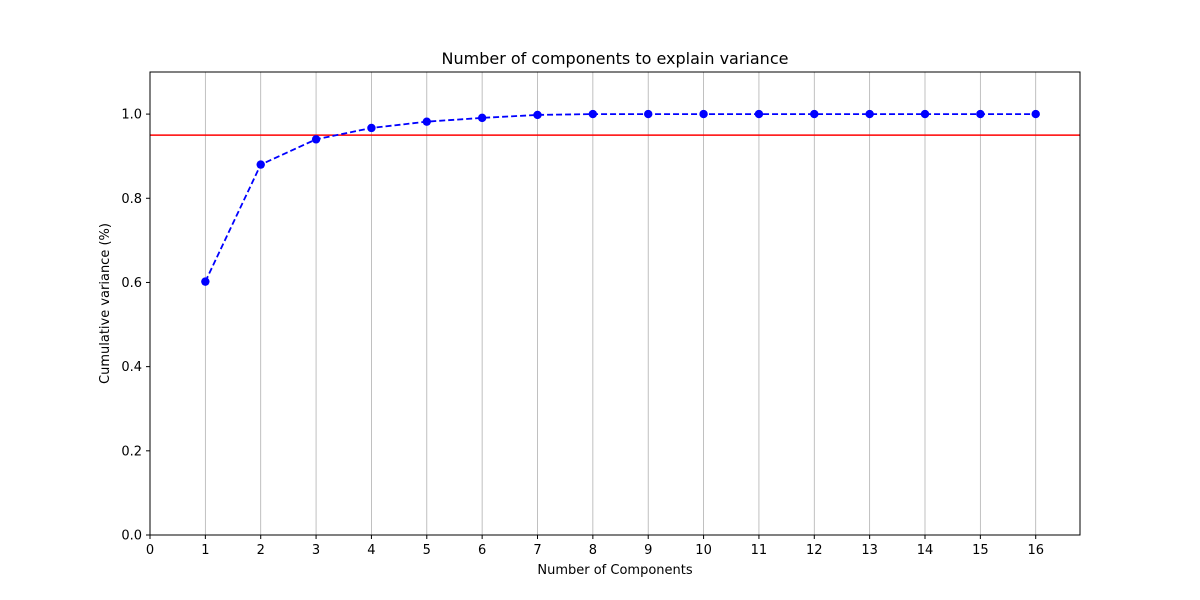 The width and height of the screenshot is (1200, 600). What do you see at coordinates (648, 550) in the screenshot?
I see `x-tick-label: 9` at bounding box center [648, 550].